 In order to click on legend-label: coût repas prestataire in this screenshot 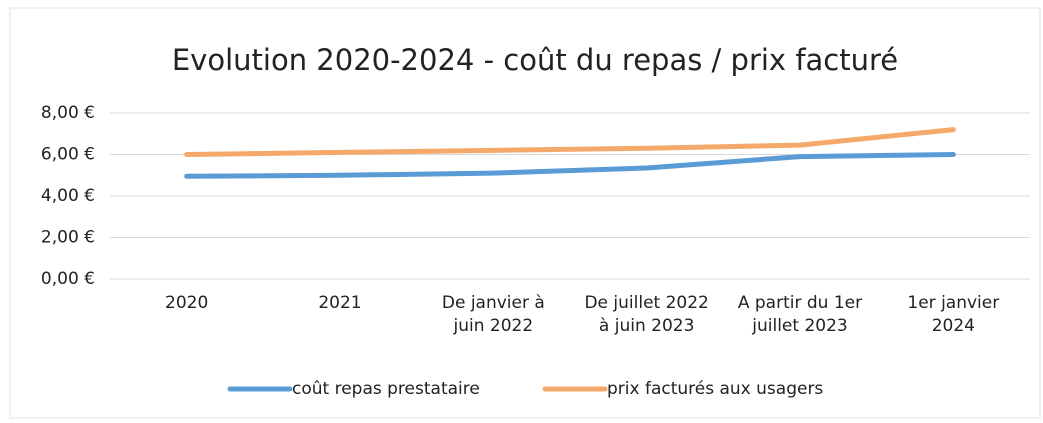, I will do `click(386, 389)`.